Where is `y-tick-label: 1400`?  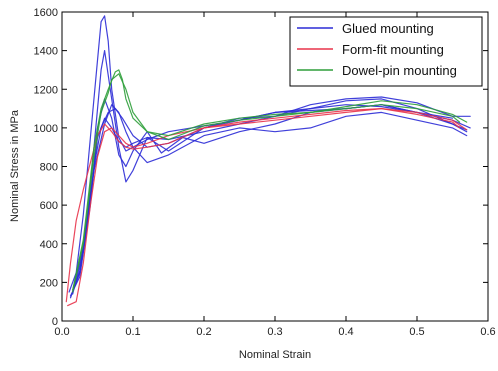
y-tick-label: 1400 is located at coordinates (46, 52).